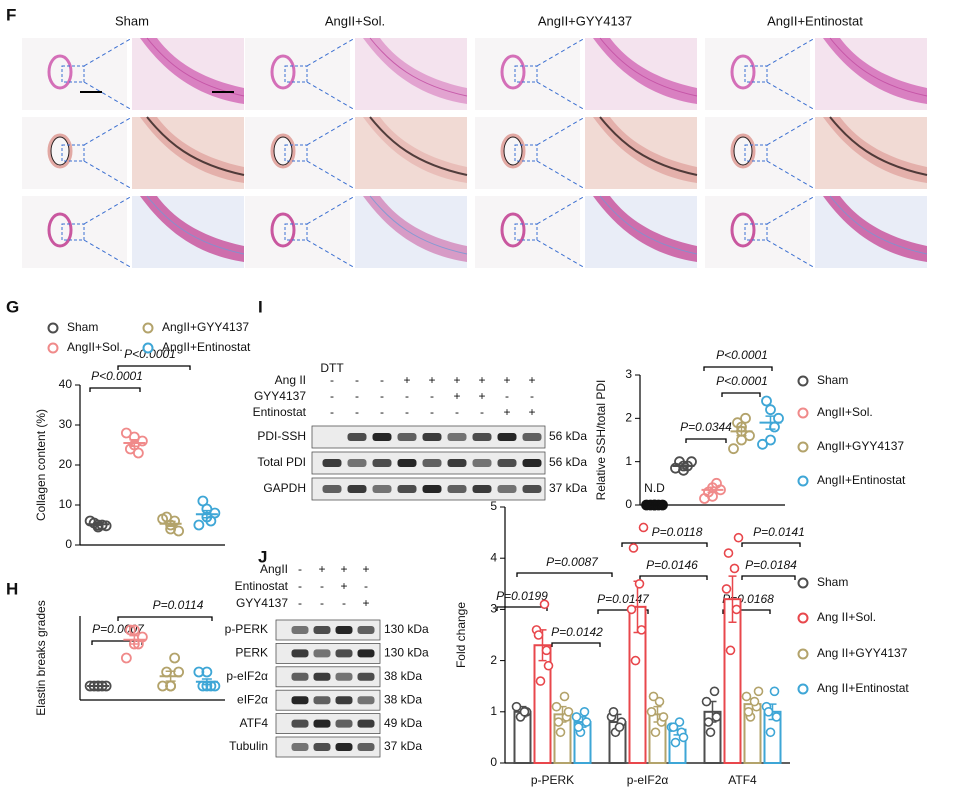  Describe the element at coordinates (178, 605) in the screenshot. I see `p-value: P=0.0114` at that location.